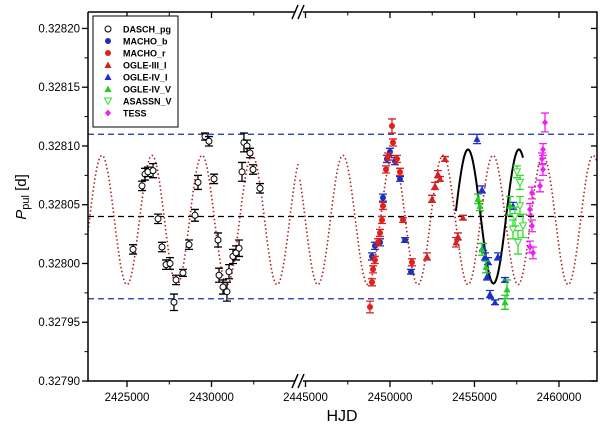  I want to click on series-tess, so click(537, 186).